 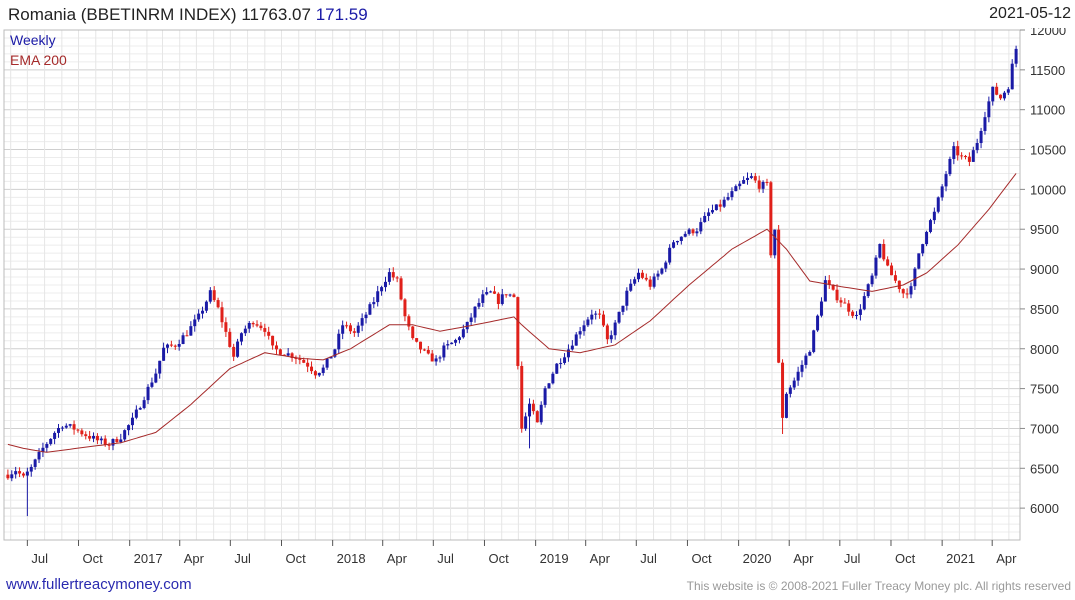 I want to click on website-link: www.fullertreacymoney.com, so click(x=99, y=584).